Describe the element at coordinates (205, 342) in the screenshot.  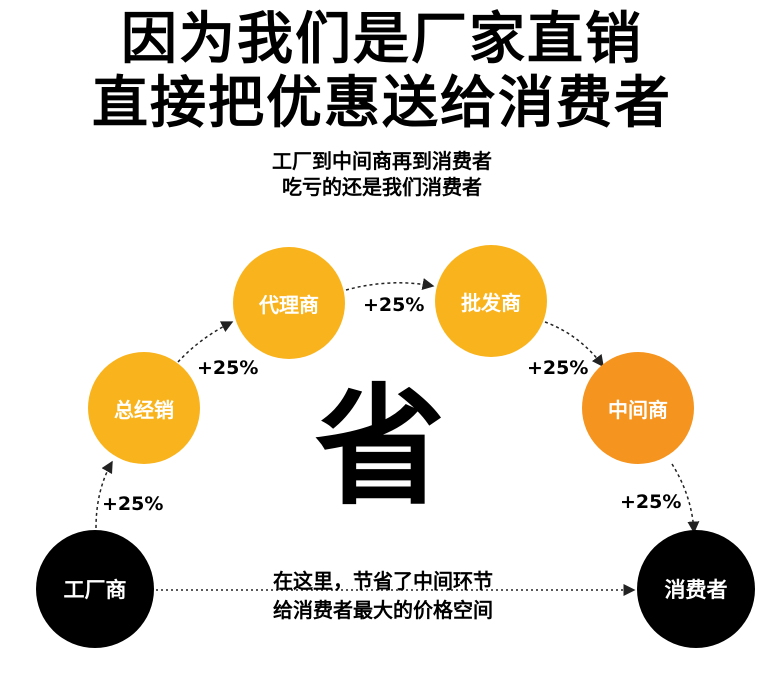
I see `arrow-general-to-agent` at that location.